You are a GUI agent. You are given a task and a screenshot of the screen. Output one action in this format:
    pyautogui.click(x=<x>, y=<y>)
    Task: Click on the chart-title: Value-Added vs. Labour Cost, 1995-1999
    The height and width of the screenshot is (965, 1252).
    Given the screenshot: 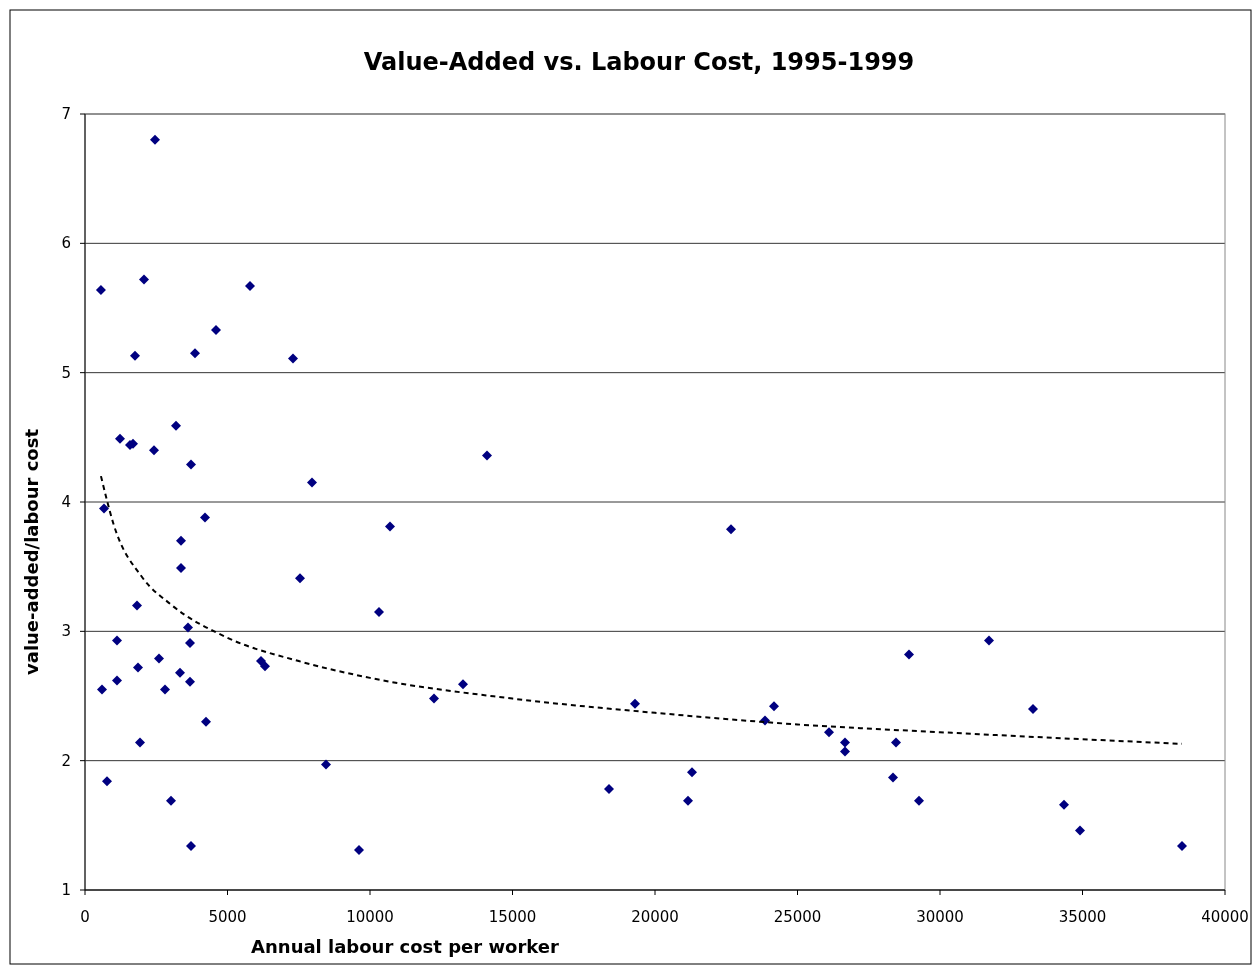 What is the action you would take?
    pyautogui.click(x=639, y=62)
    